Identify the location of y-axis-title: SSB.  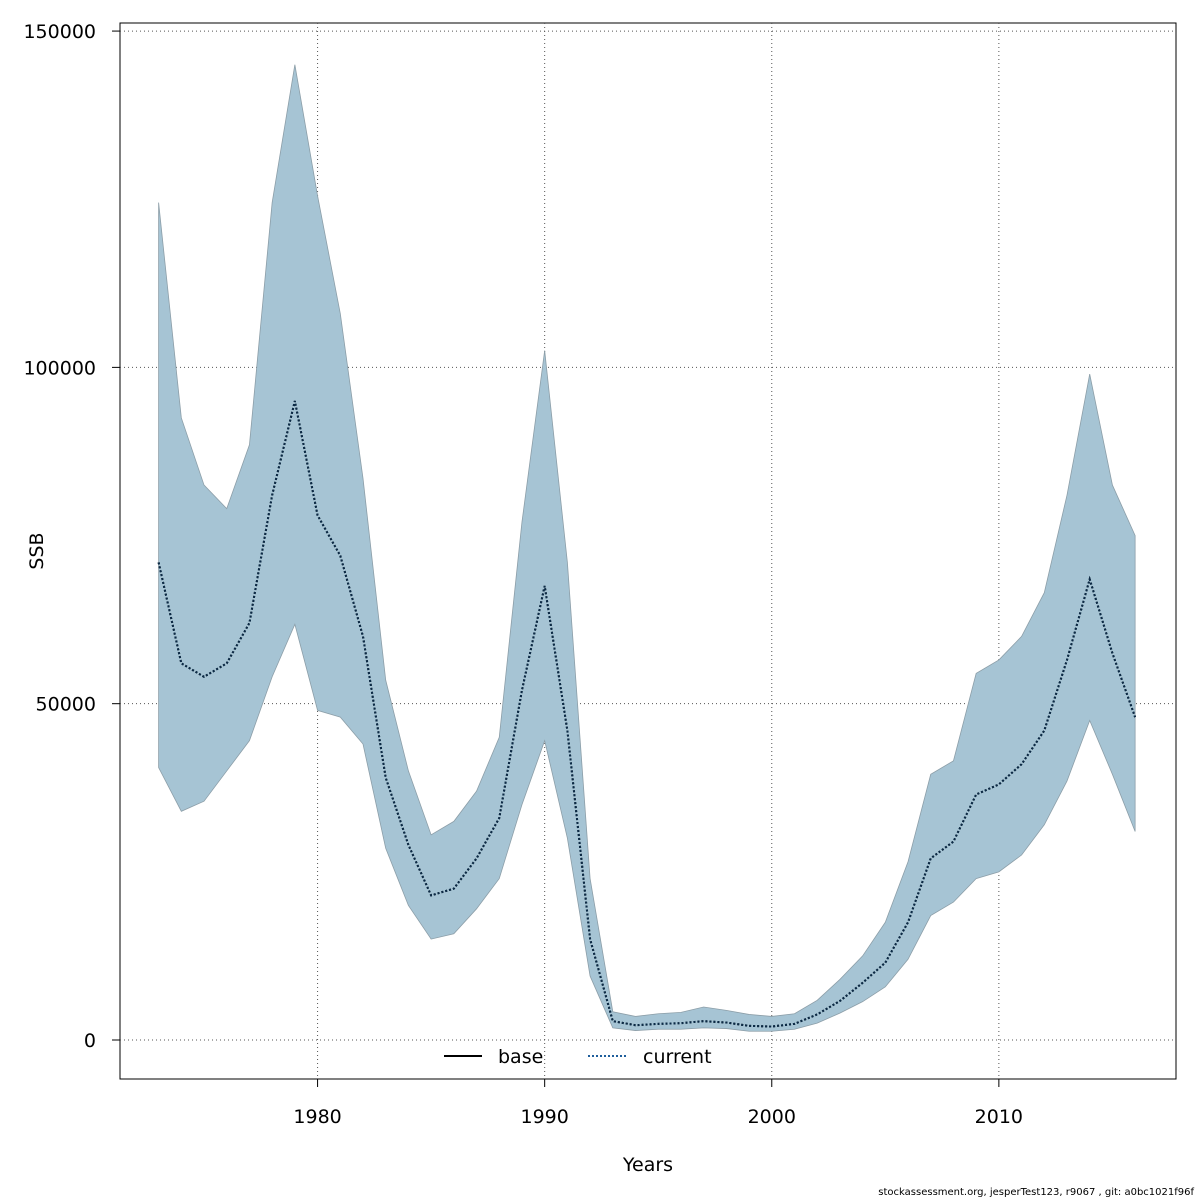
(37, 550).